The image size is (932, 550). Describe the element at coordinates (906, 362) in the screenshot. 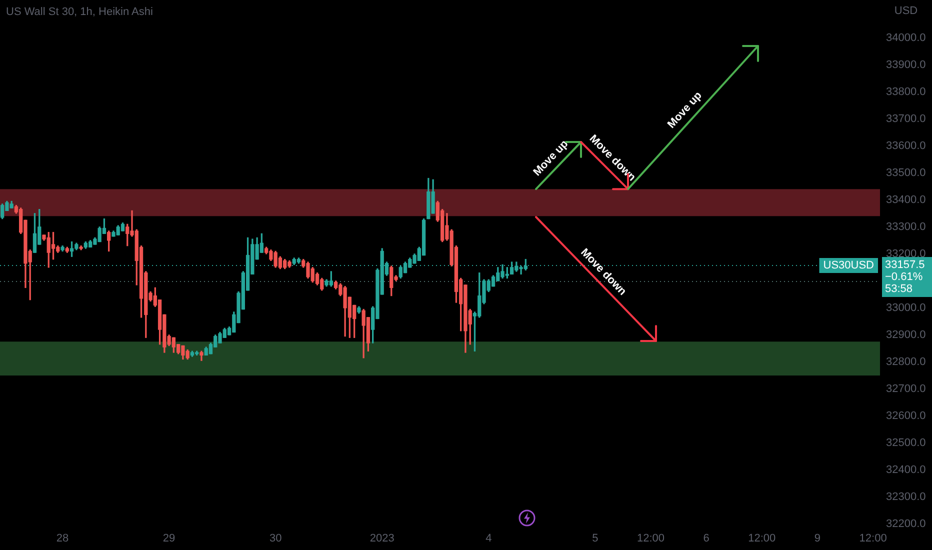

I see `y-tick-label: 32800.0` at that location.